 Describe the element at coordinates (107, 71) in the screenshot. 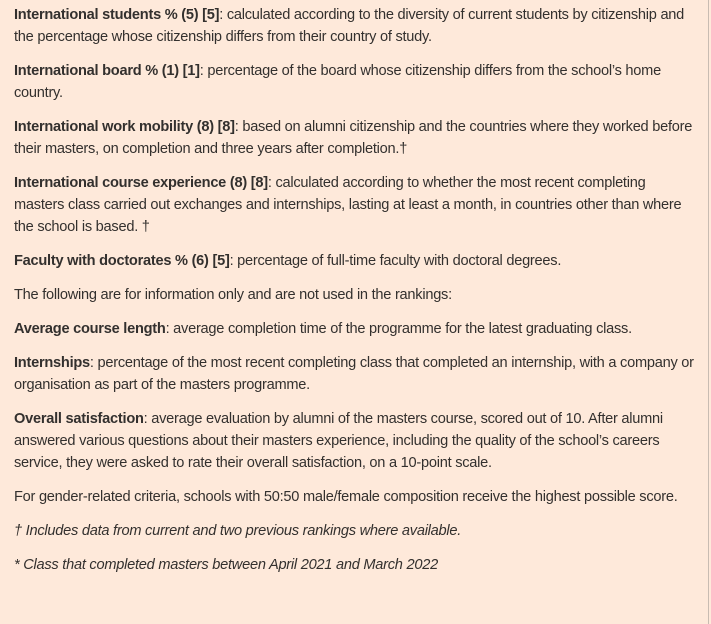

I see `term: International board % (1) [1]` at that location.